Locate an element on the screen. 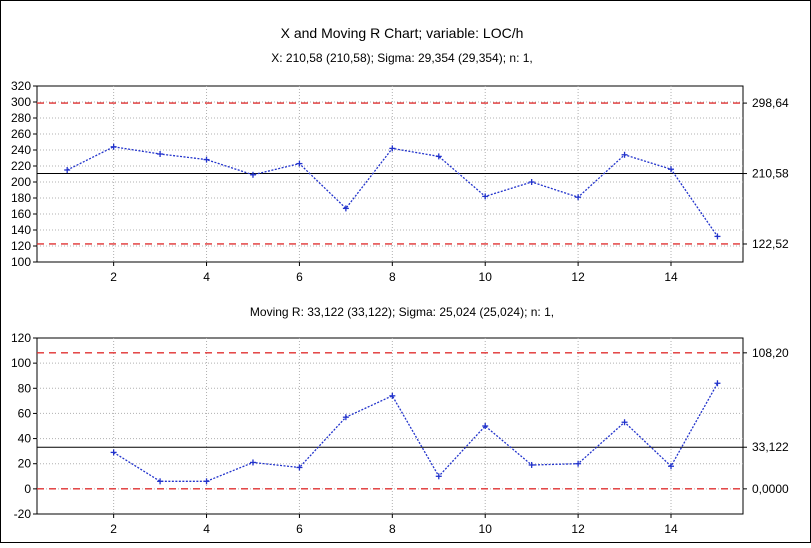 The image size is (811, 548). x-chart-y-tick-label: 120 is located at coordinates (21, 246).